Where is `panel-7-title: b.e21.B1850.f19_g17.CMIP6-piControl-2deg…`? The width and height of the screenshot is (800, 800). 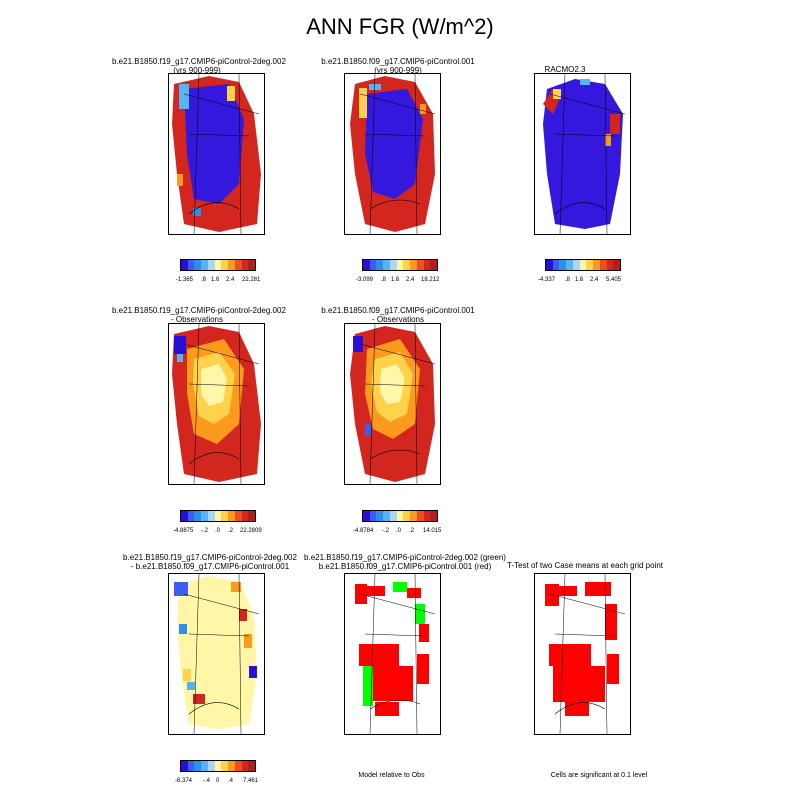 panel-7-title: b.e21.B1850.f19_g17.CMIP6-piControl-2deg… is located at coordinates (210, 562).